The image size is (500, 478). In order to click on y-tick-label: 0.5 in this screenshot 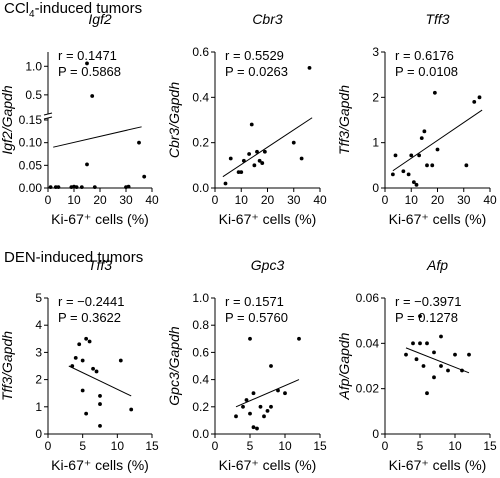, I will do `click(33, 95)`.